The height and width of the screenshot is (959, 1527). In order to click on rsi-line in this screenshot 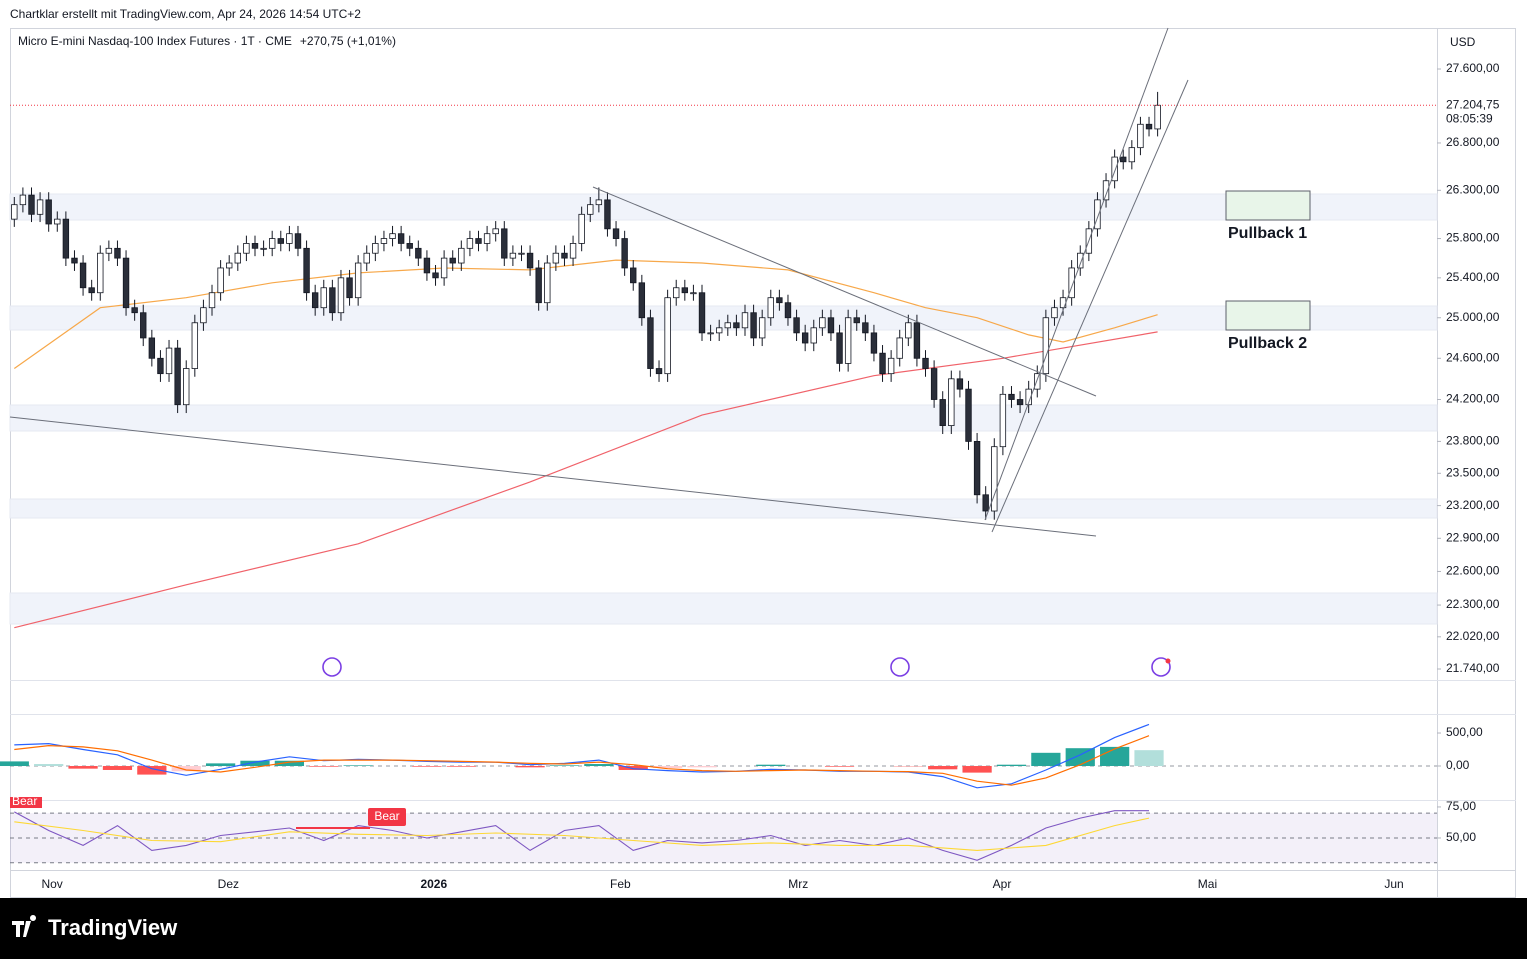, I will do `click(581, 835)`.